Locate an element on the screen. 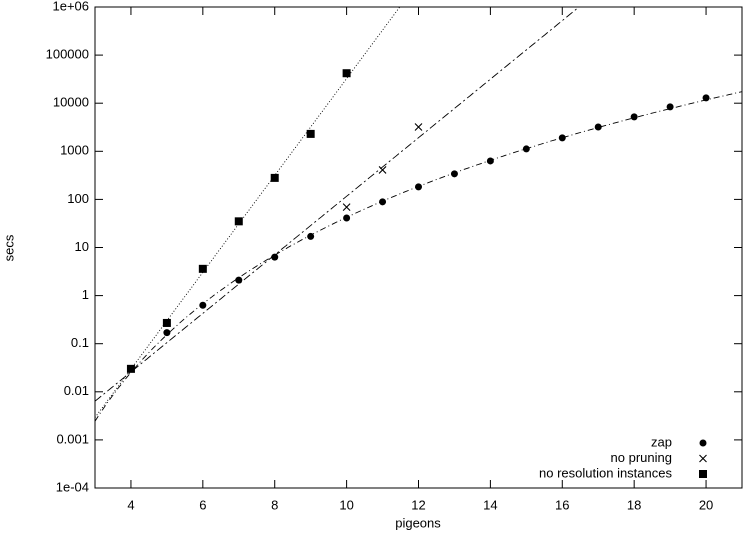 This screenshot has width=746, height=541. x-tick-label: 16 is located at coordinates (562, 504).